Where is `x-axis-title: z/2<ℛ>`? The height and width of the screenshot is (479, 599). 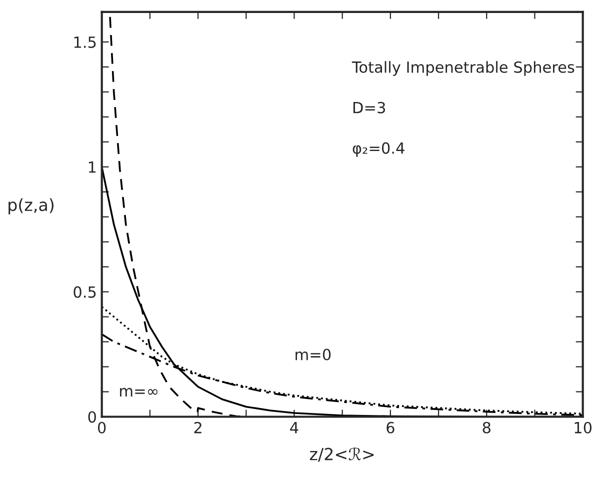 x-axis-title: z/2<ℛ> is located at coordinates (342, 454).